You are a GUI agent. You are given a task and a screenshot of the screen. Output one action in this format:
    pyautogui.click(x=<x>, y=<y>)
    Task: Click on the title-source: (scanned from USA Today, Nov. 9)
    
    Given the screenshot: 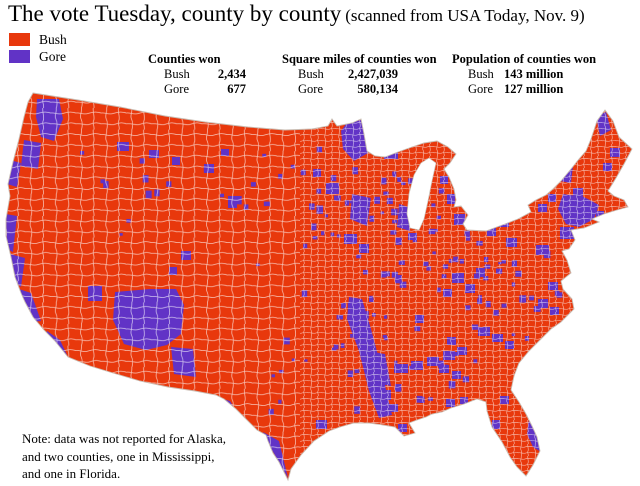 What is the action you would take?
    pyautogui.click(x=465, y=15)
    